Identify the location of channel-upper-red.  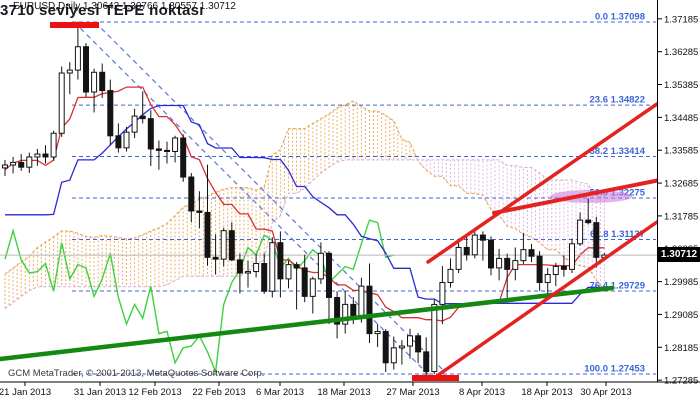
(542, 183).